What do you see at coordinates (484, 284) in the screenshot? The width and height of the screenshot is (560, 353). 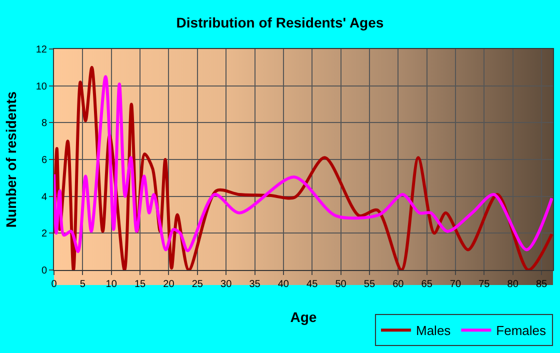 I see `x-tick-label: 75` at bounding box center [484, 284].